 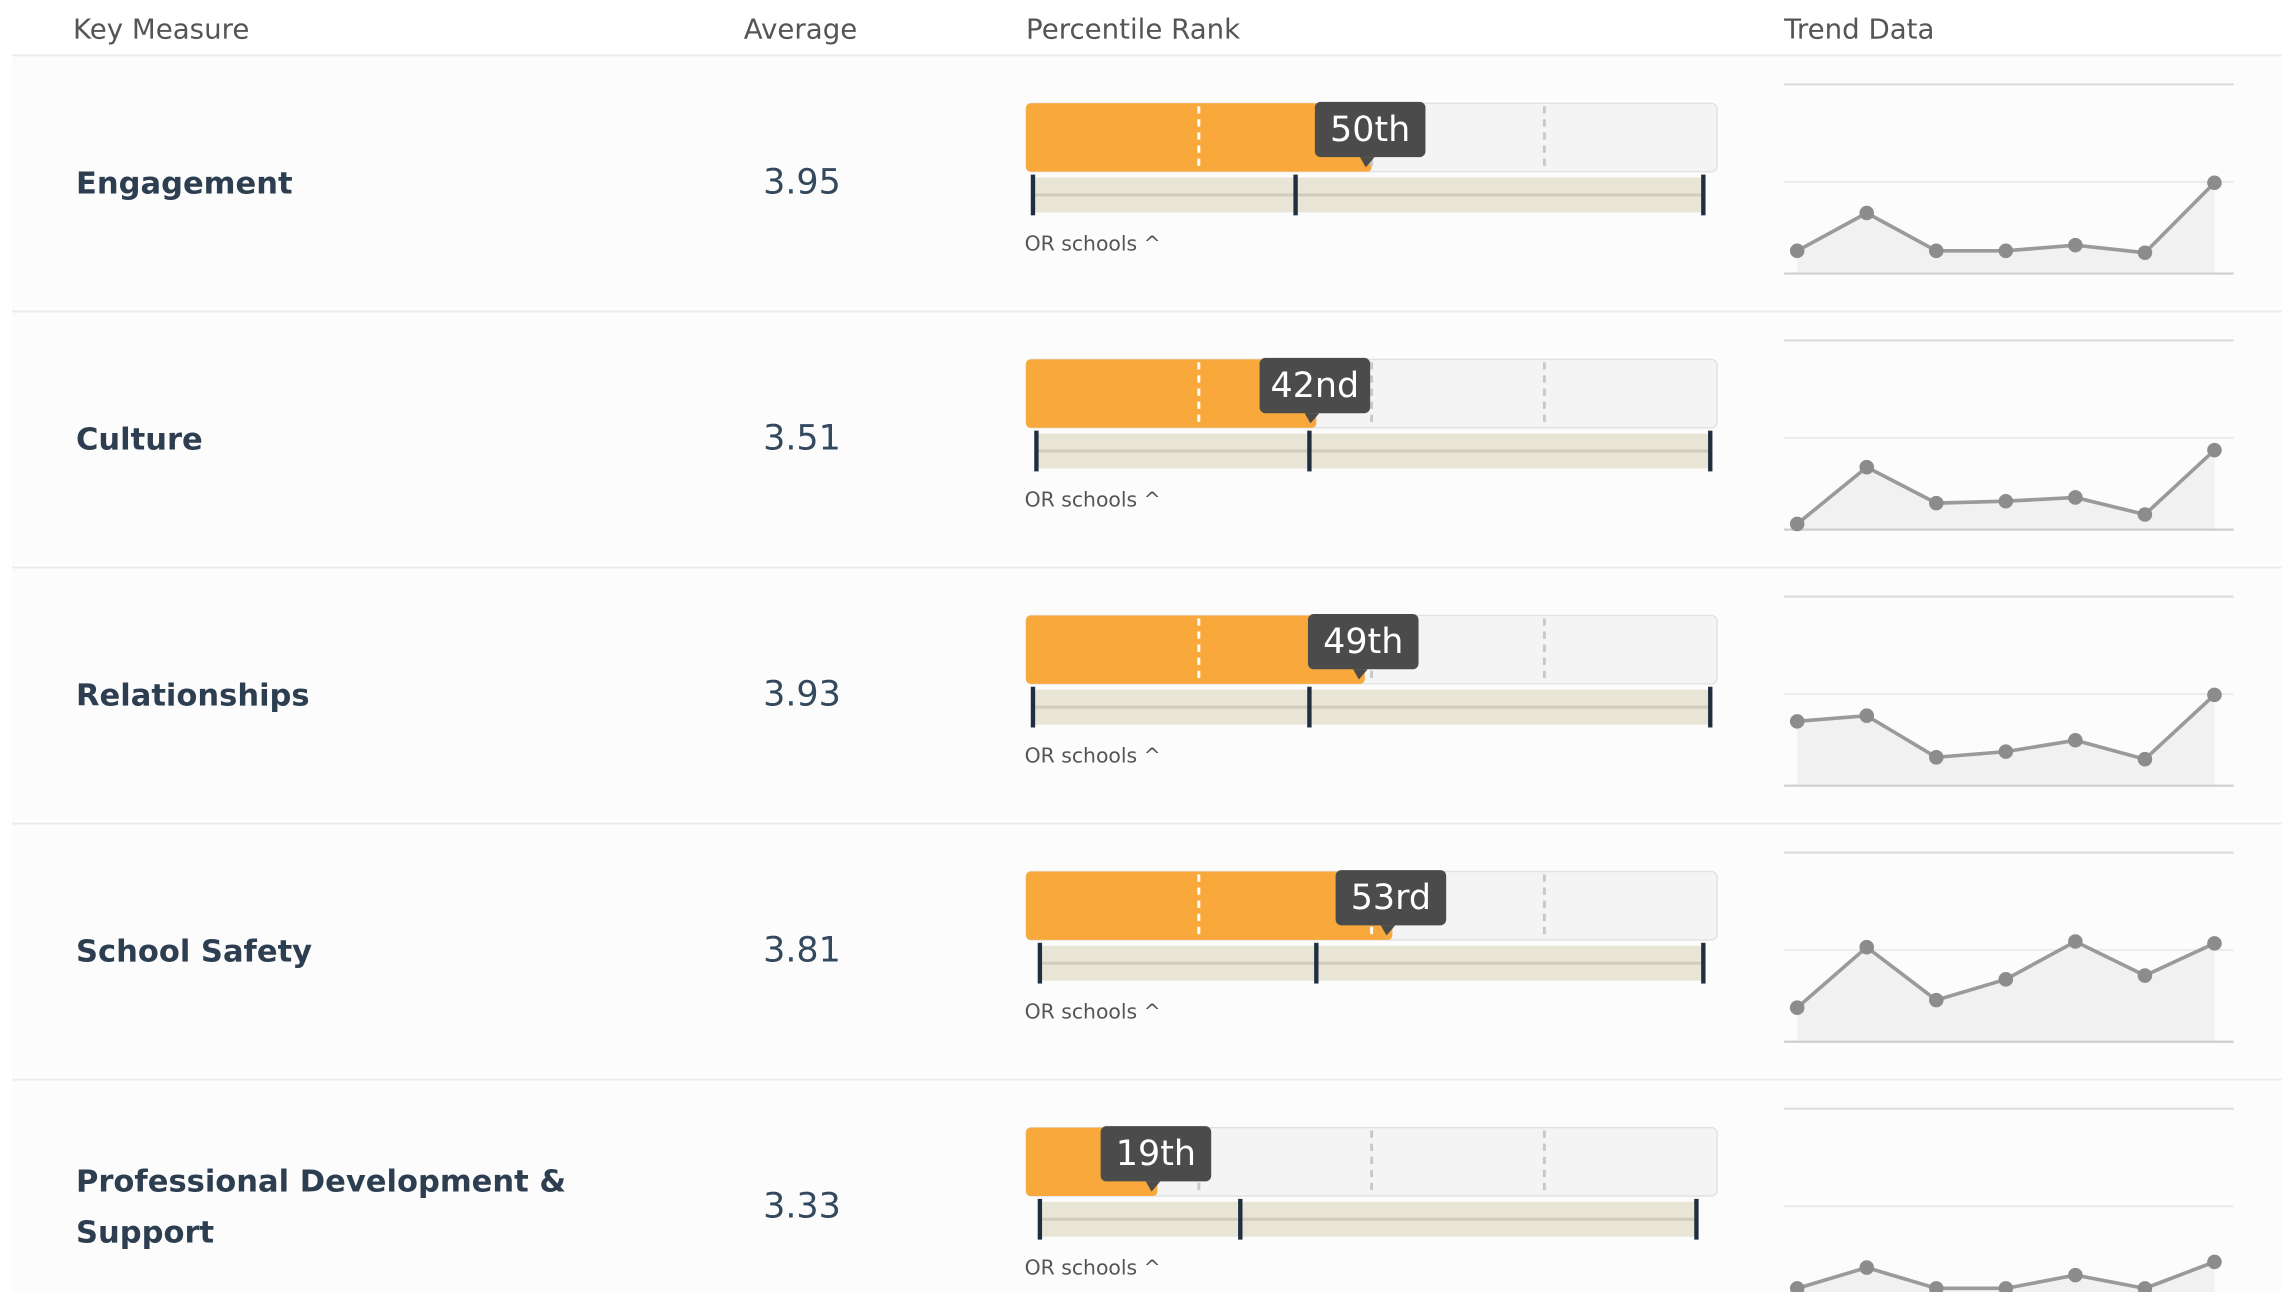 I want to click on measure-name: Professional Development & Support, so click(x=321, y=1206).